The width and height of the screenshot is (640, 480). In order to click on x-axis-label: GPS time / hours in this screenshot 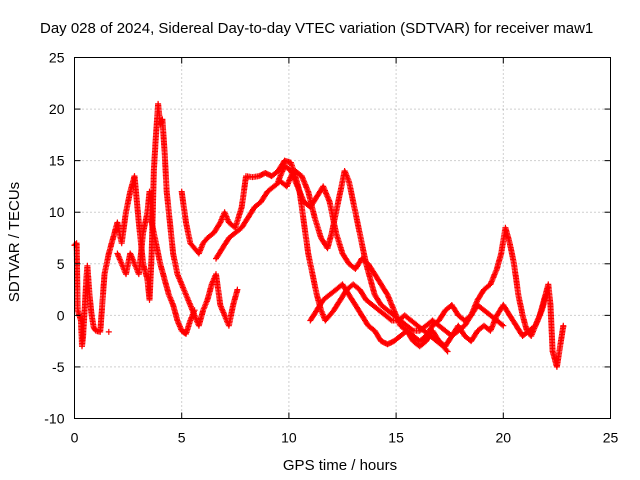, I will do `click(340, 465)`.